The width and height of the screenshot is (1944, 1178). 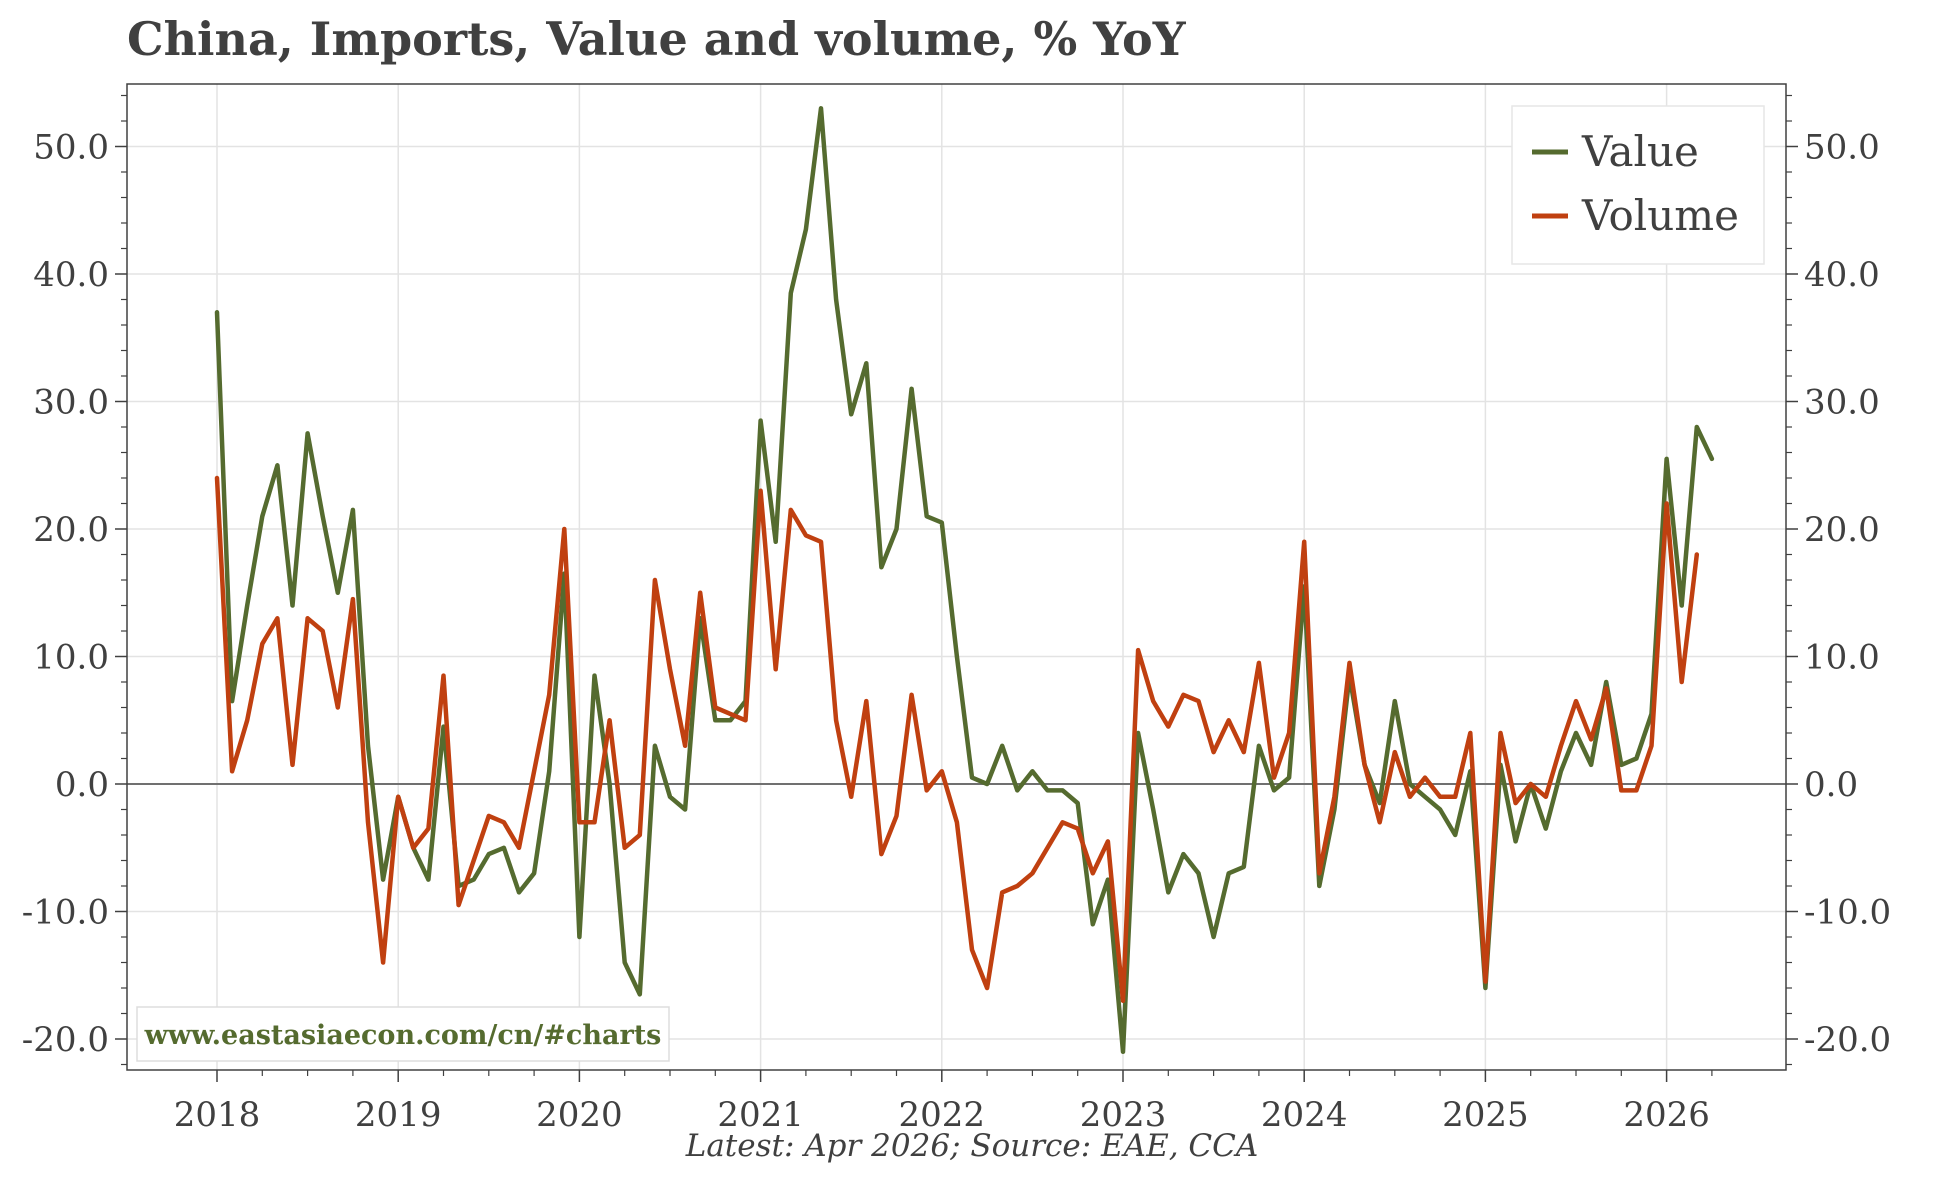 I want to click on y-right-tick-label: 20.0, so click(x=1842, y=530).